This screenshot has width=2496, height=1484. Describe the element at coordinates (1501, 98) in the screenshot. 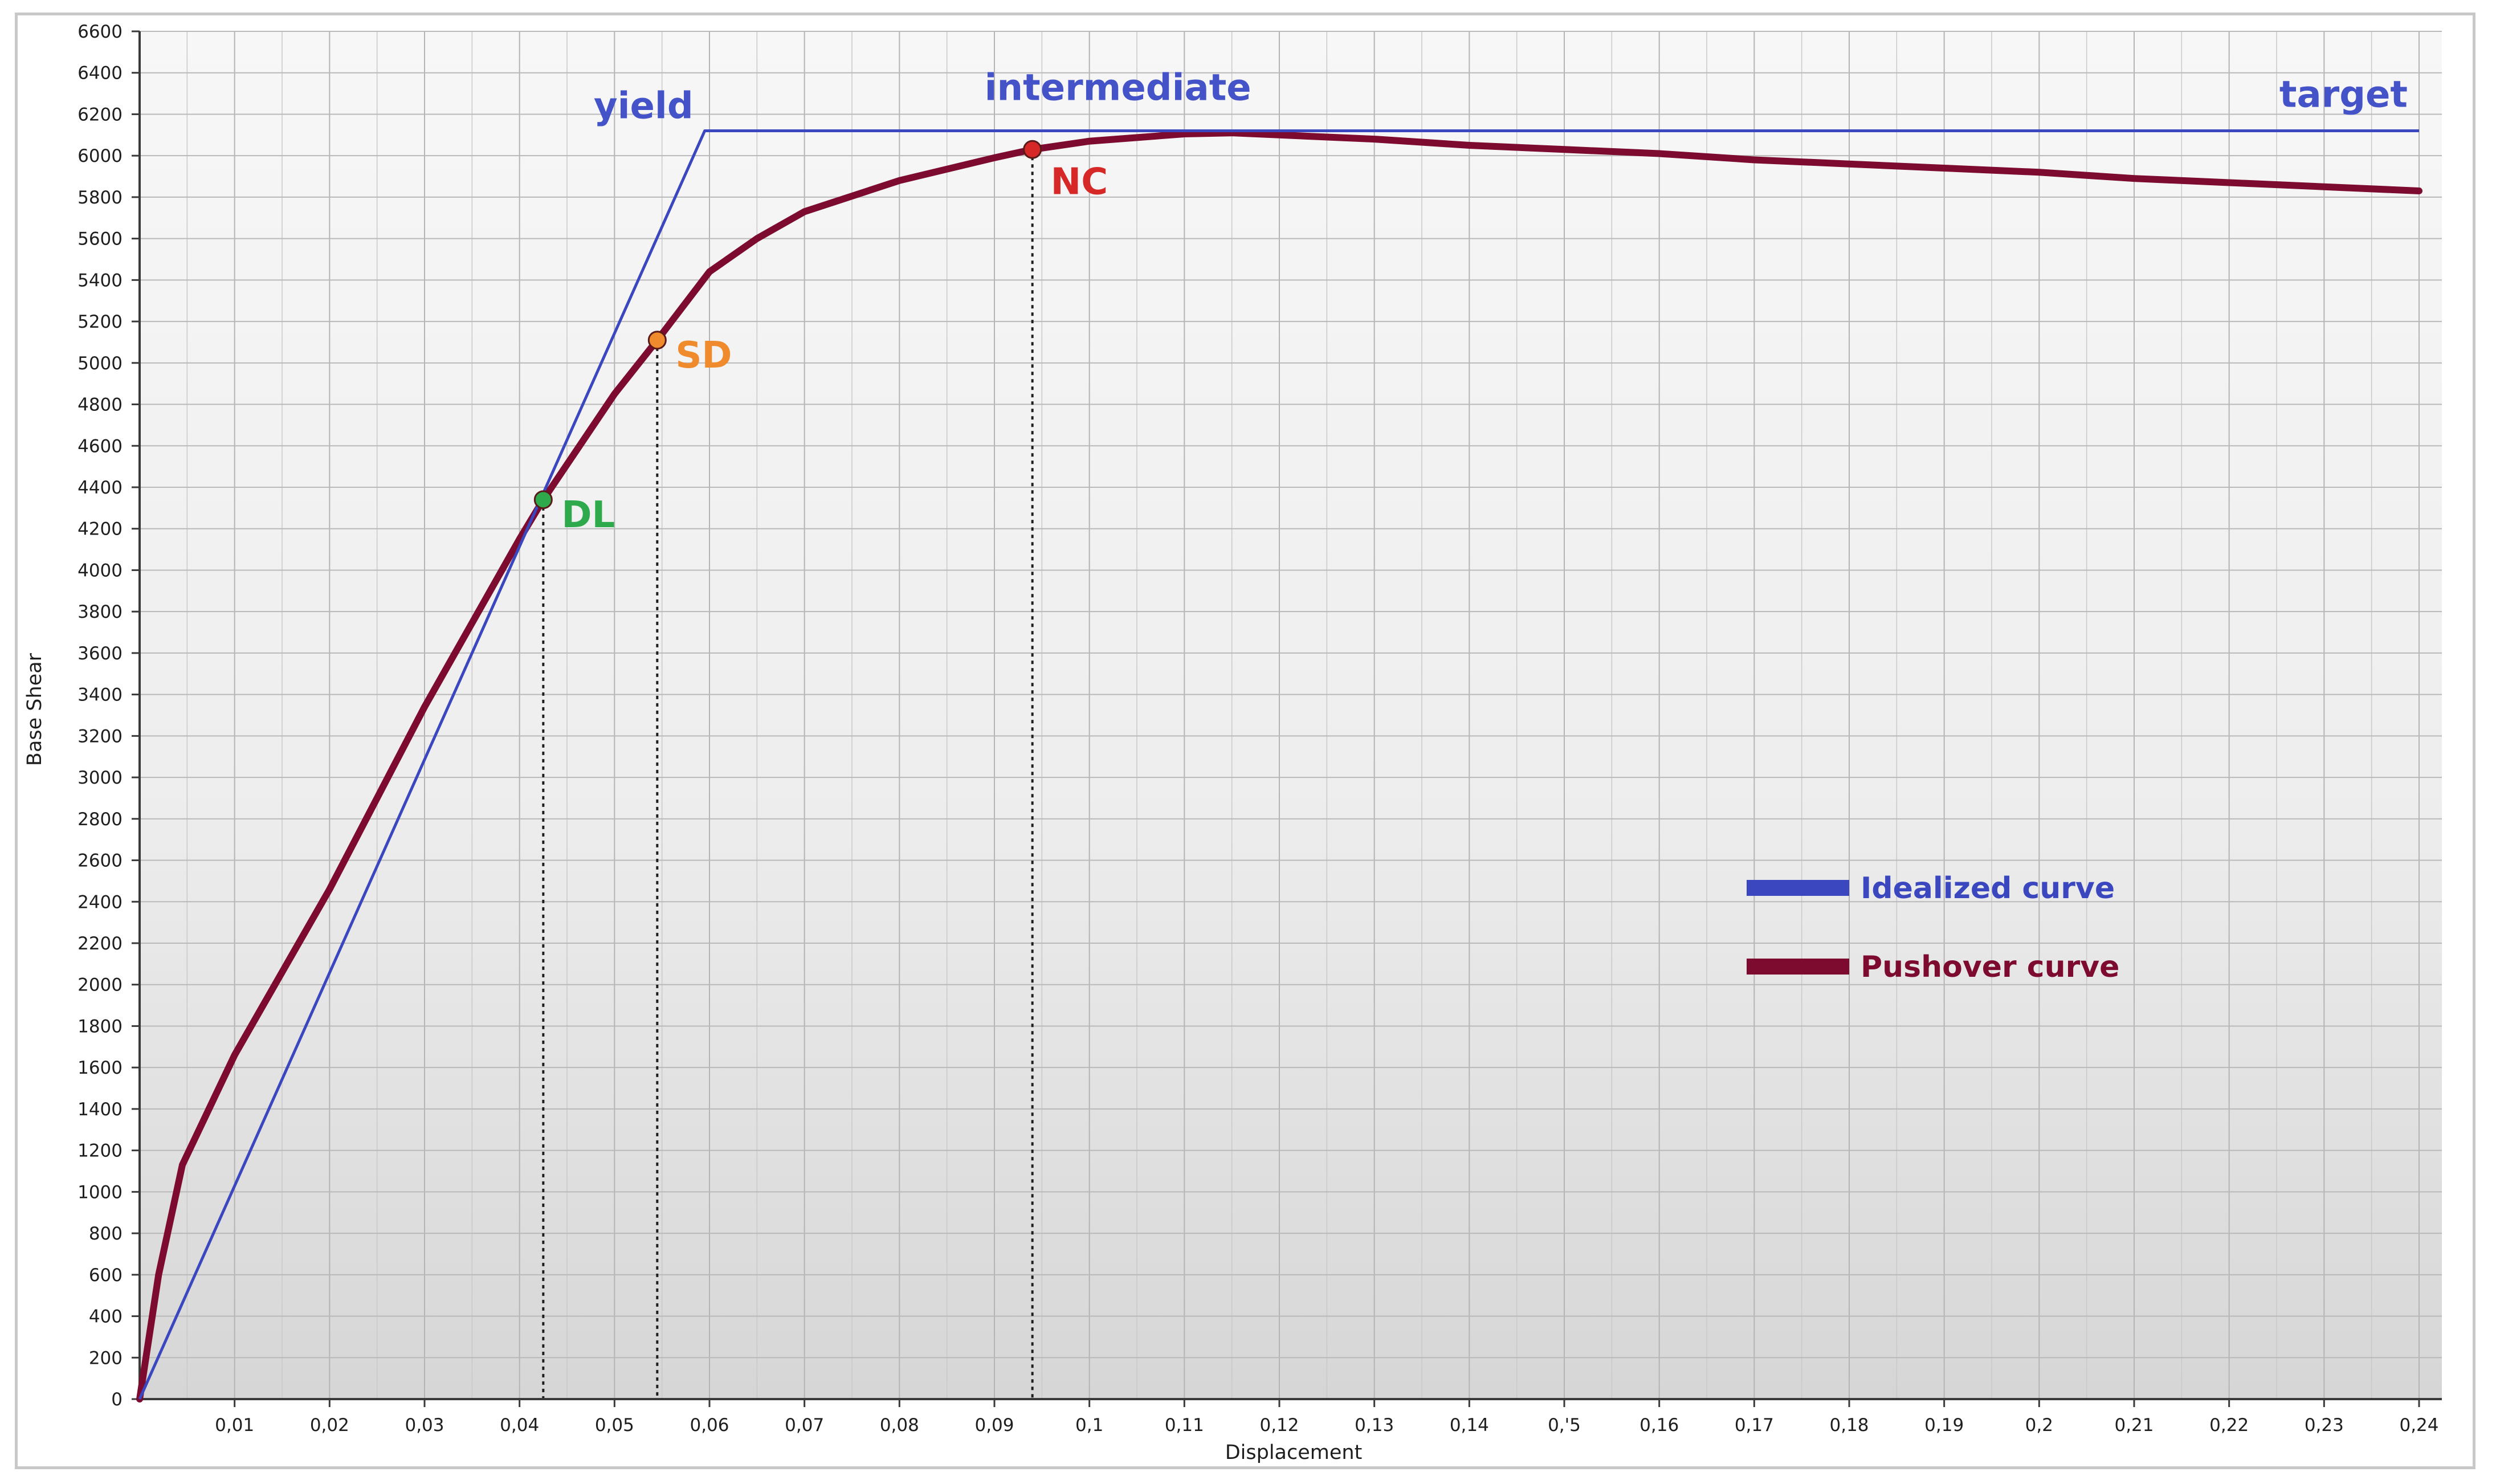

I see `phase-annotations: yield intermediate target` at that location.